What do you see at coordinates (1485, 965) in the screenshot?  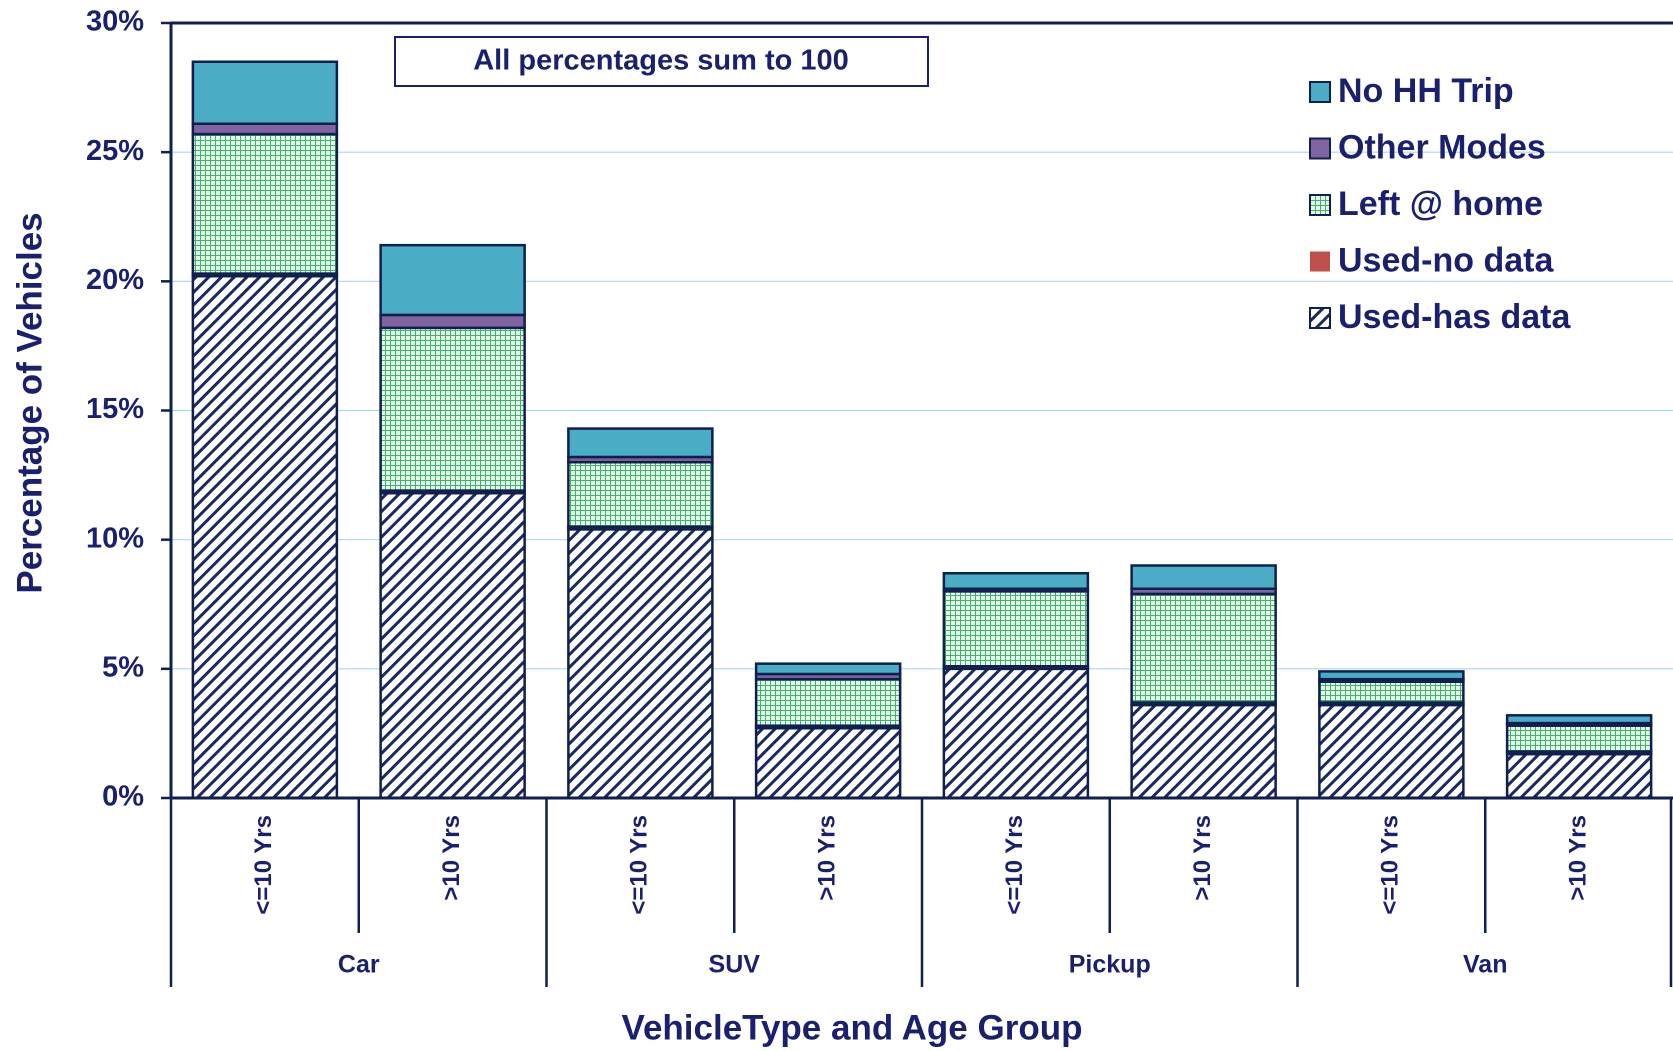 I see `group-label: Van` at bounding box center [1485, 965].